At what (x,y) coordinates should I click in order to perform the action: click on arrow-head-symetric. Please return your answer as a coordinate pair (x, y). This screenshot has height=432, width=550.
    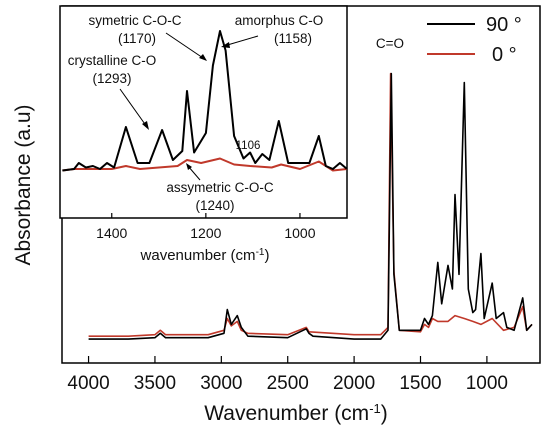
    Looking at the image, I should click on (203, 57).